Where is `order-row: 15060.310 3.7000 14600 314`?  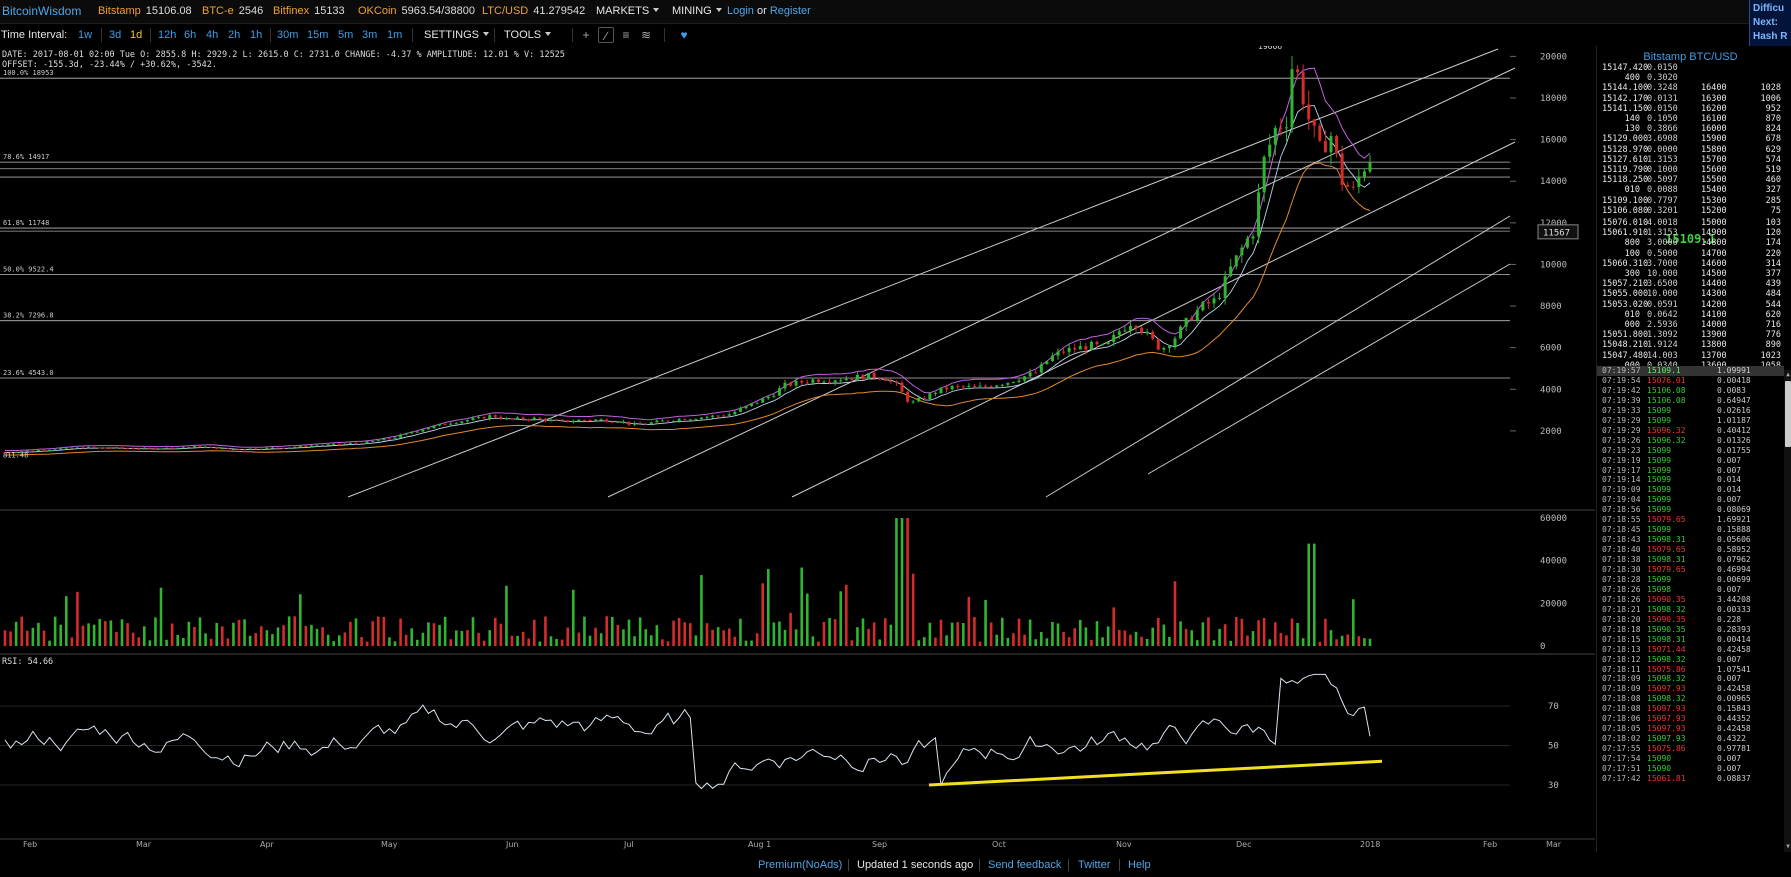
order-row: 15060.310 3.7000 14600 314 is located at coordinates (1690, 264).